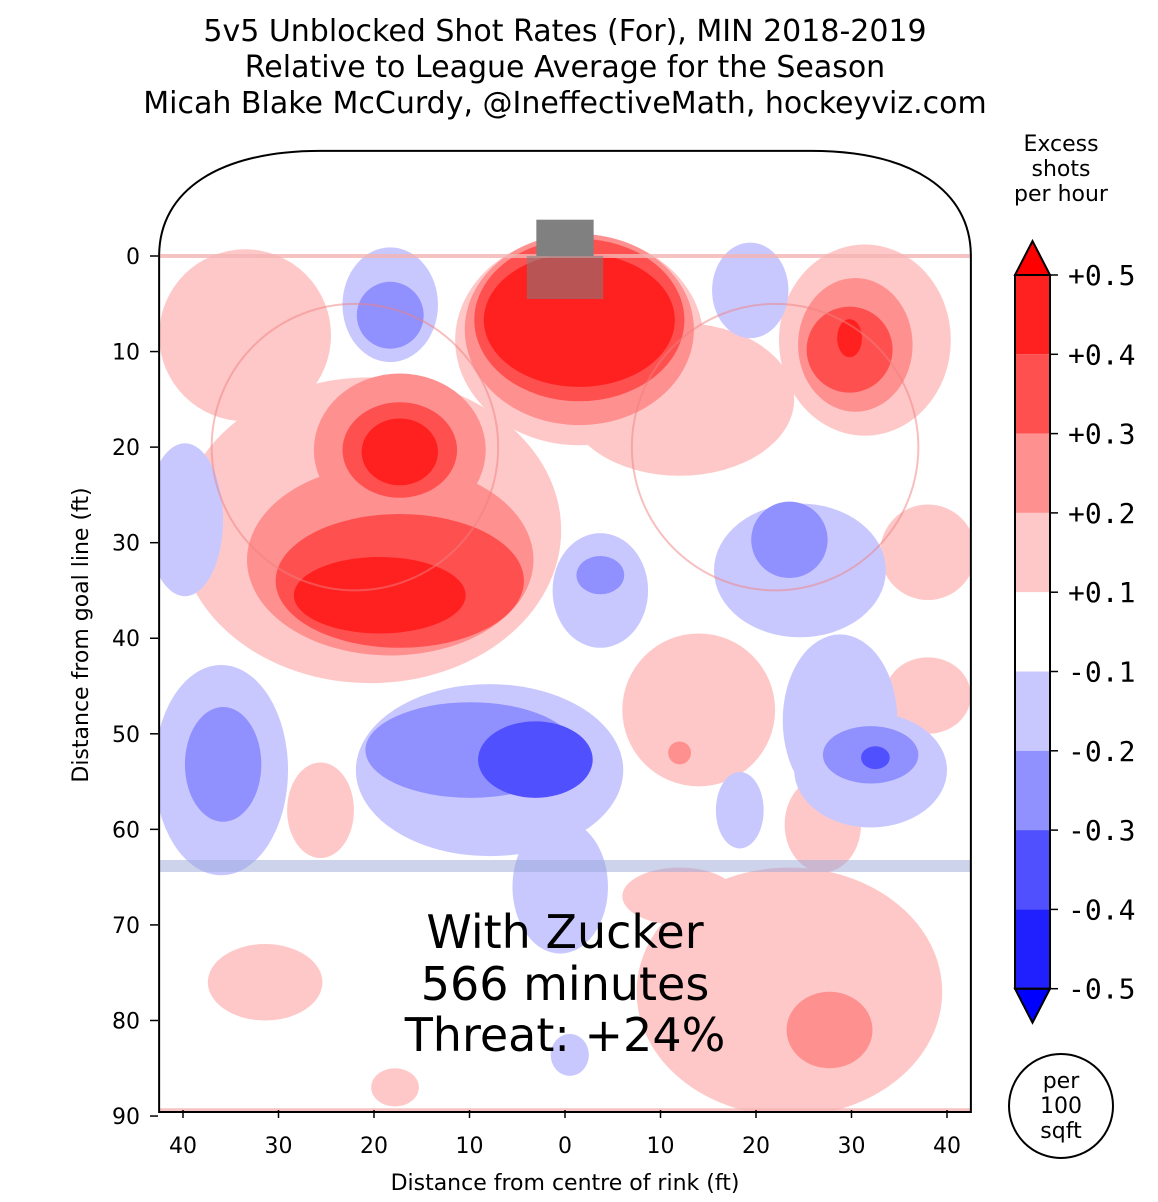 The width and height of the screenshot is (1158, 1202). Describe the element at coordinates (1101, 989) in the screenshot. I see `colorbar-tick-label: -0.5` at that location.